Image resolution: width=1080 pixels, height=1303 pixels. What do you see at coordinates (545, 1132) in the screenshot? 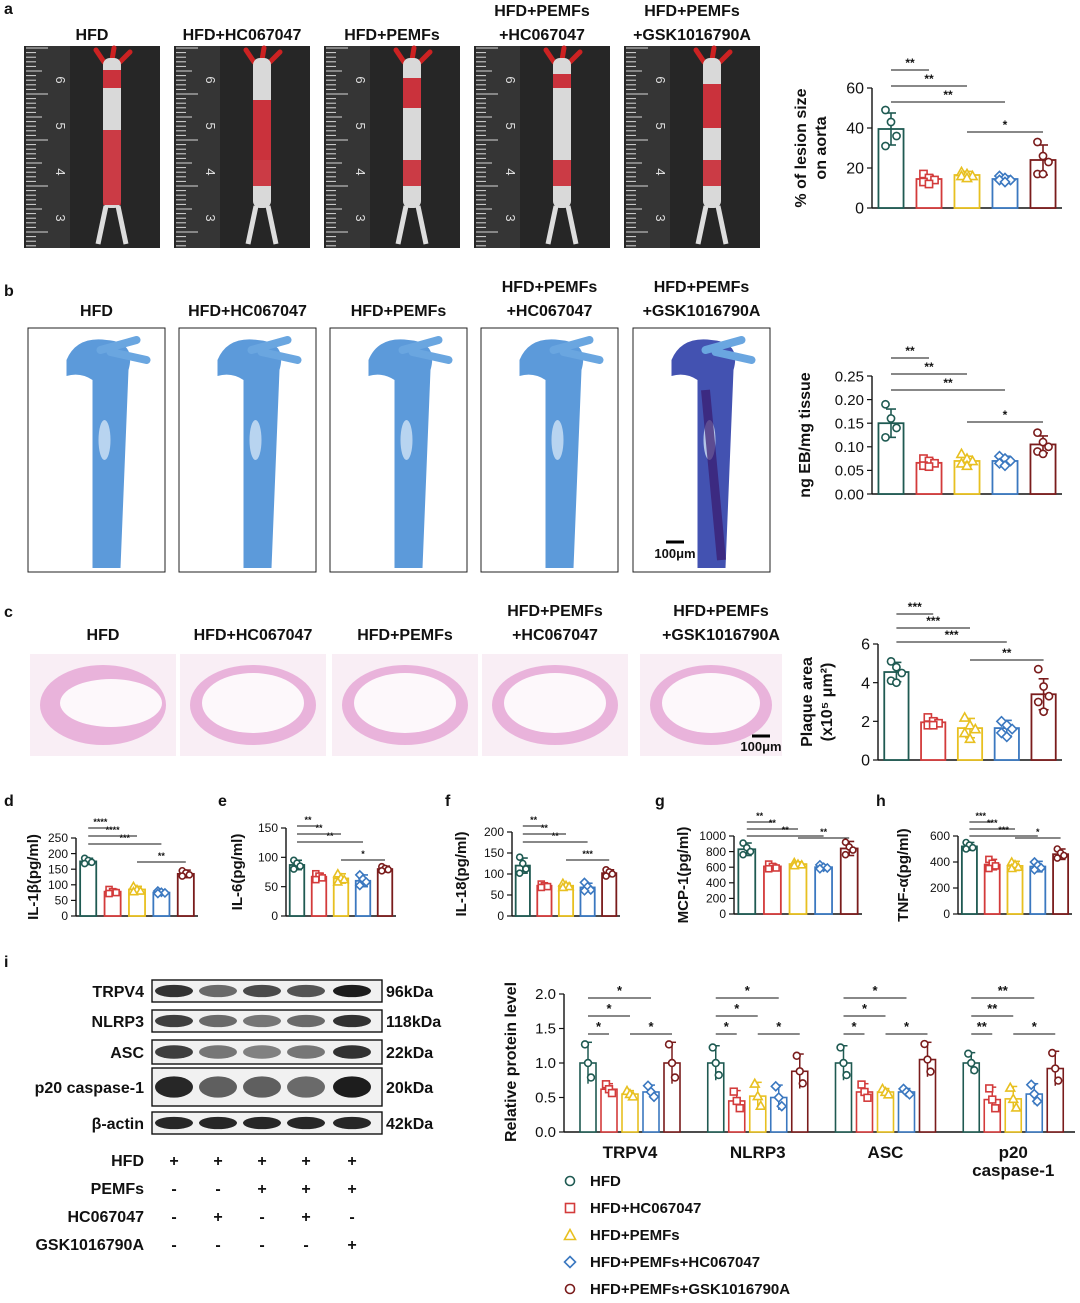
I see `y-tick-label: 0.0` at bounding box center [545, 1132].